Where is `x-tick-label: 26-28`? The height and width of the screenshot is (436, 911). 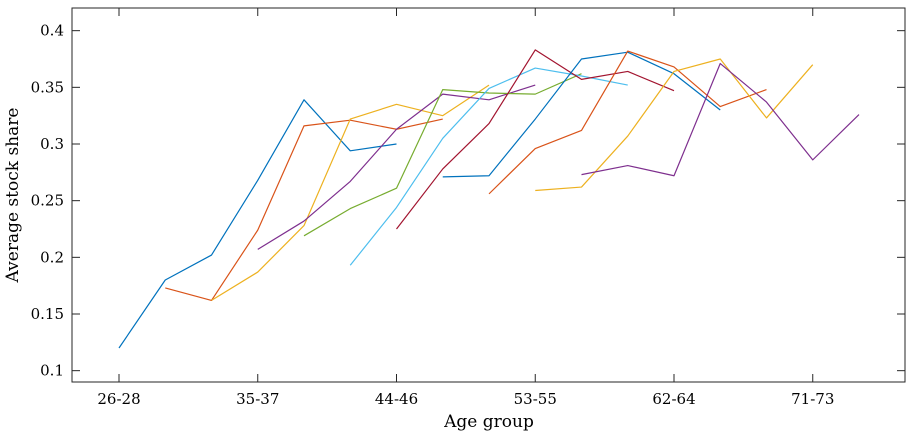 x-tick-label: 26-28 is located at coordinates (118, 399).